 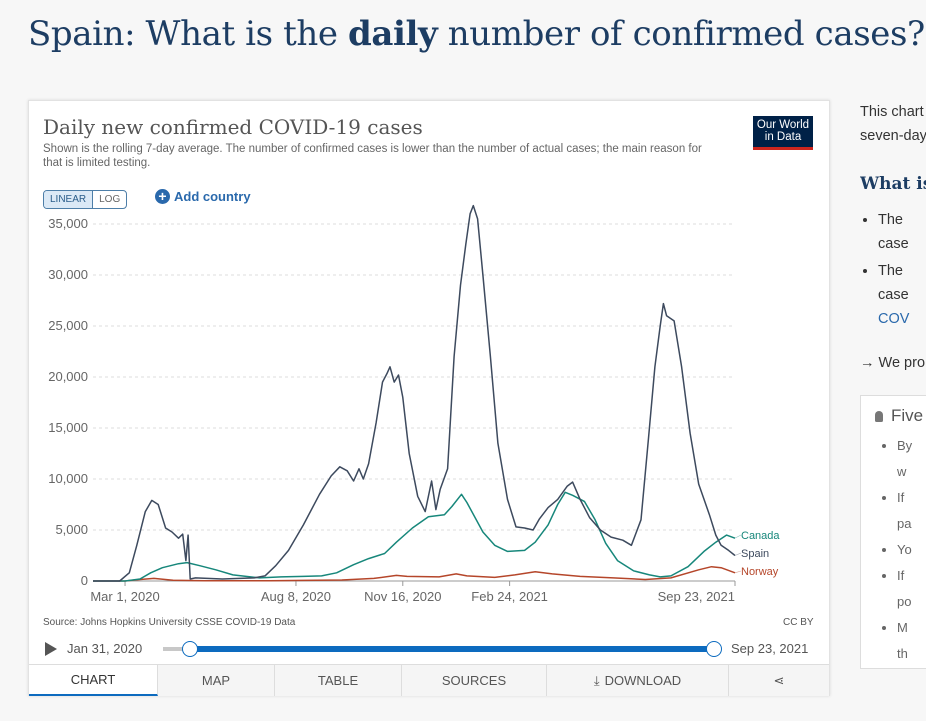 What do you see at coordinates (216, 680) in the screenshot?
I see `tab-map: MAP` at bounding box center [216, 680].